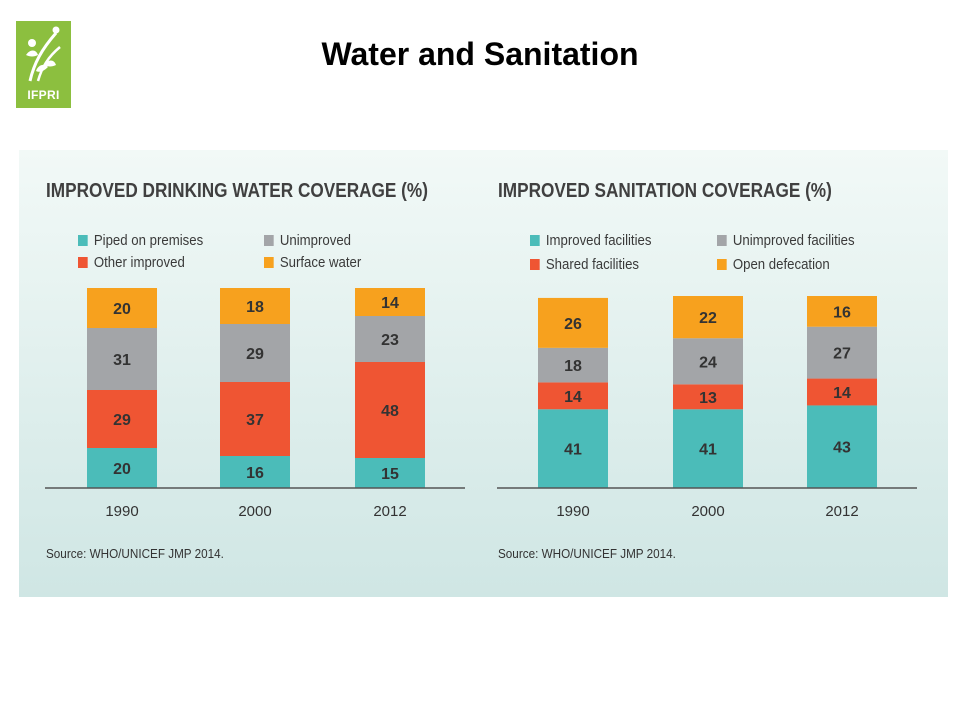 This screenshot has width=960, height=720. I want to click on water-tick-label-1990: 1990, so click(121, 511).